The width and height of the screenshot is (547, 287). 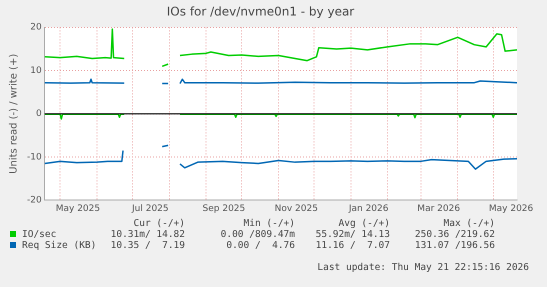 I want to click on x-tick-label: Sep 2025, so click(x=224, y=209).